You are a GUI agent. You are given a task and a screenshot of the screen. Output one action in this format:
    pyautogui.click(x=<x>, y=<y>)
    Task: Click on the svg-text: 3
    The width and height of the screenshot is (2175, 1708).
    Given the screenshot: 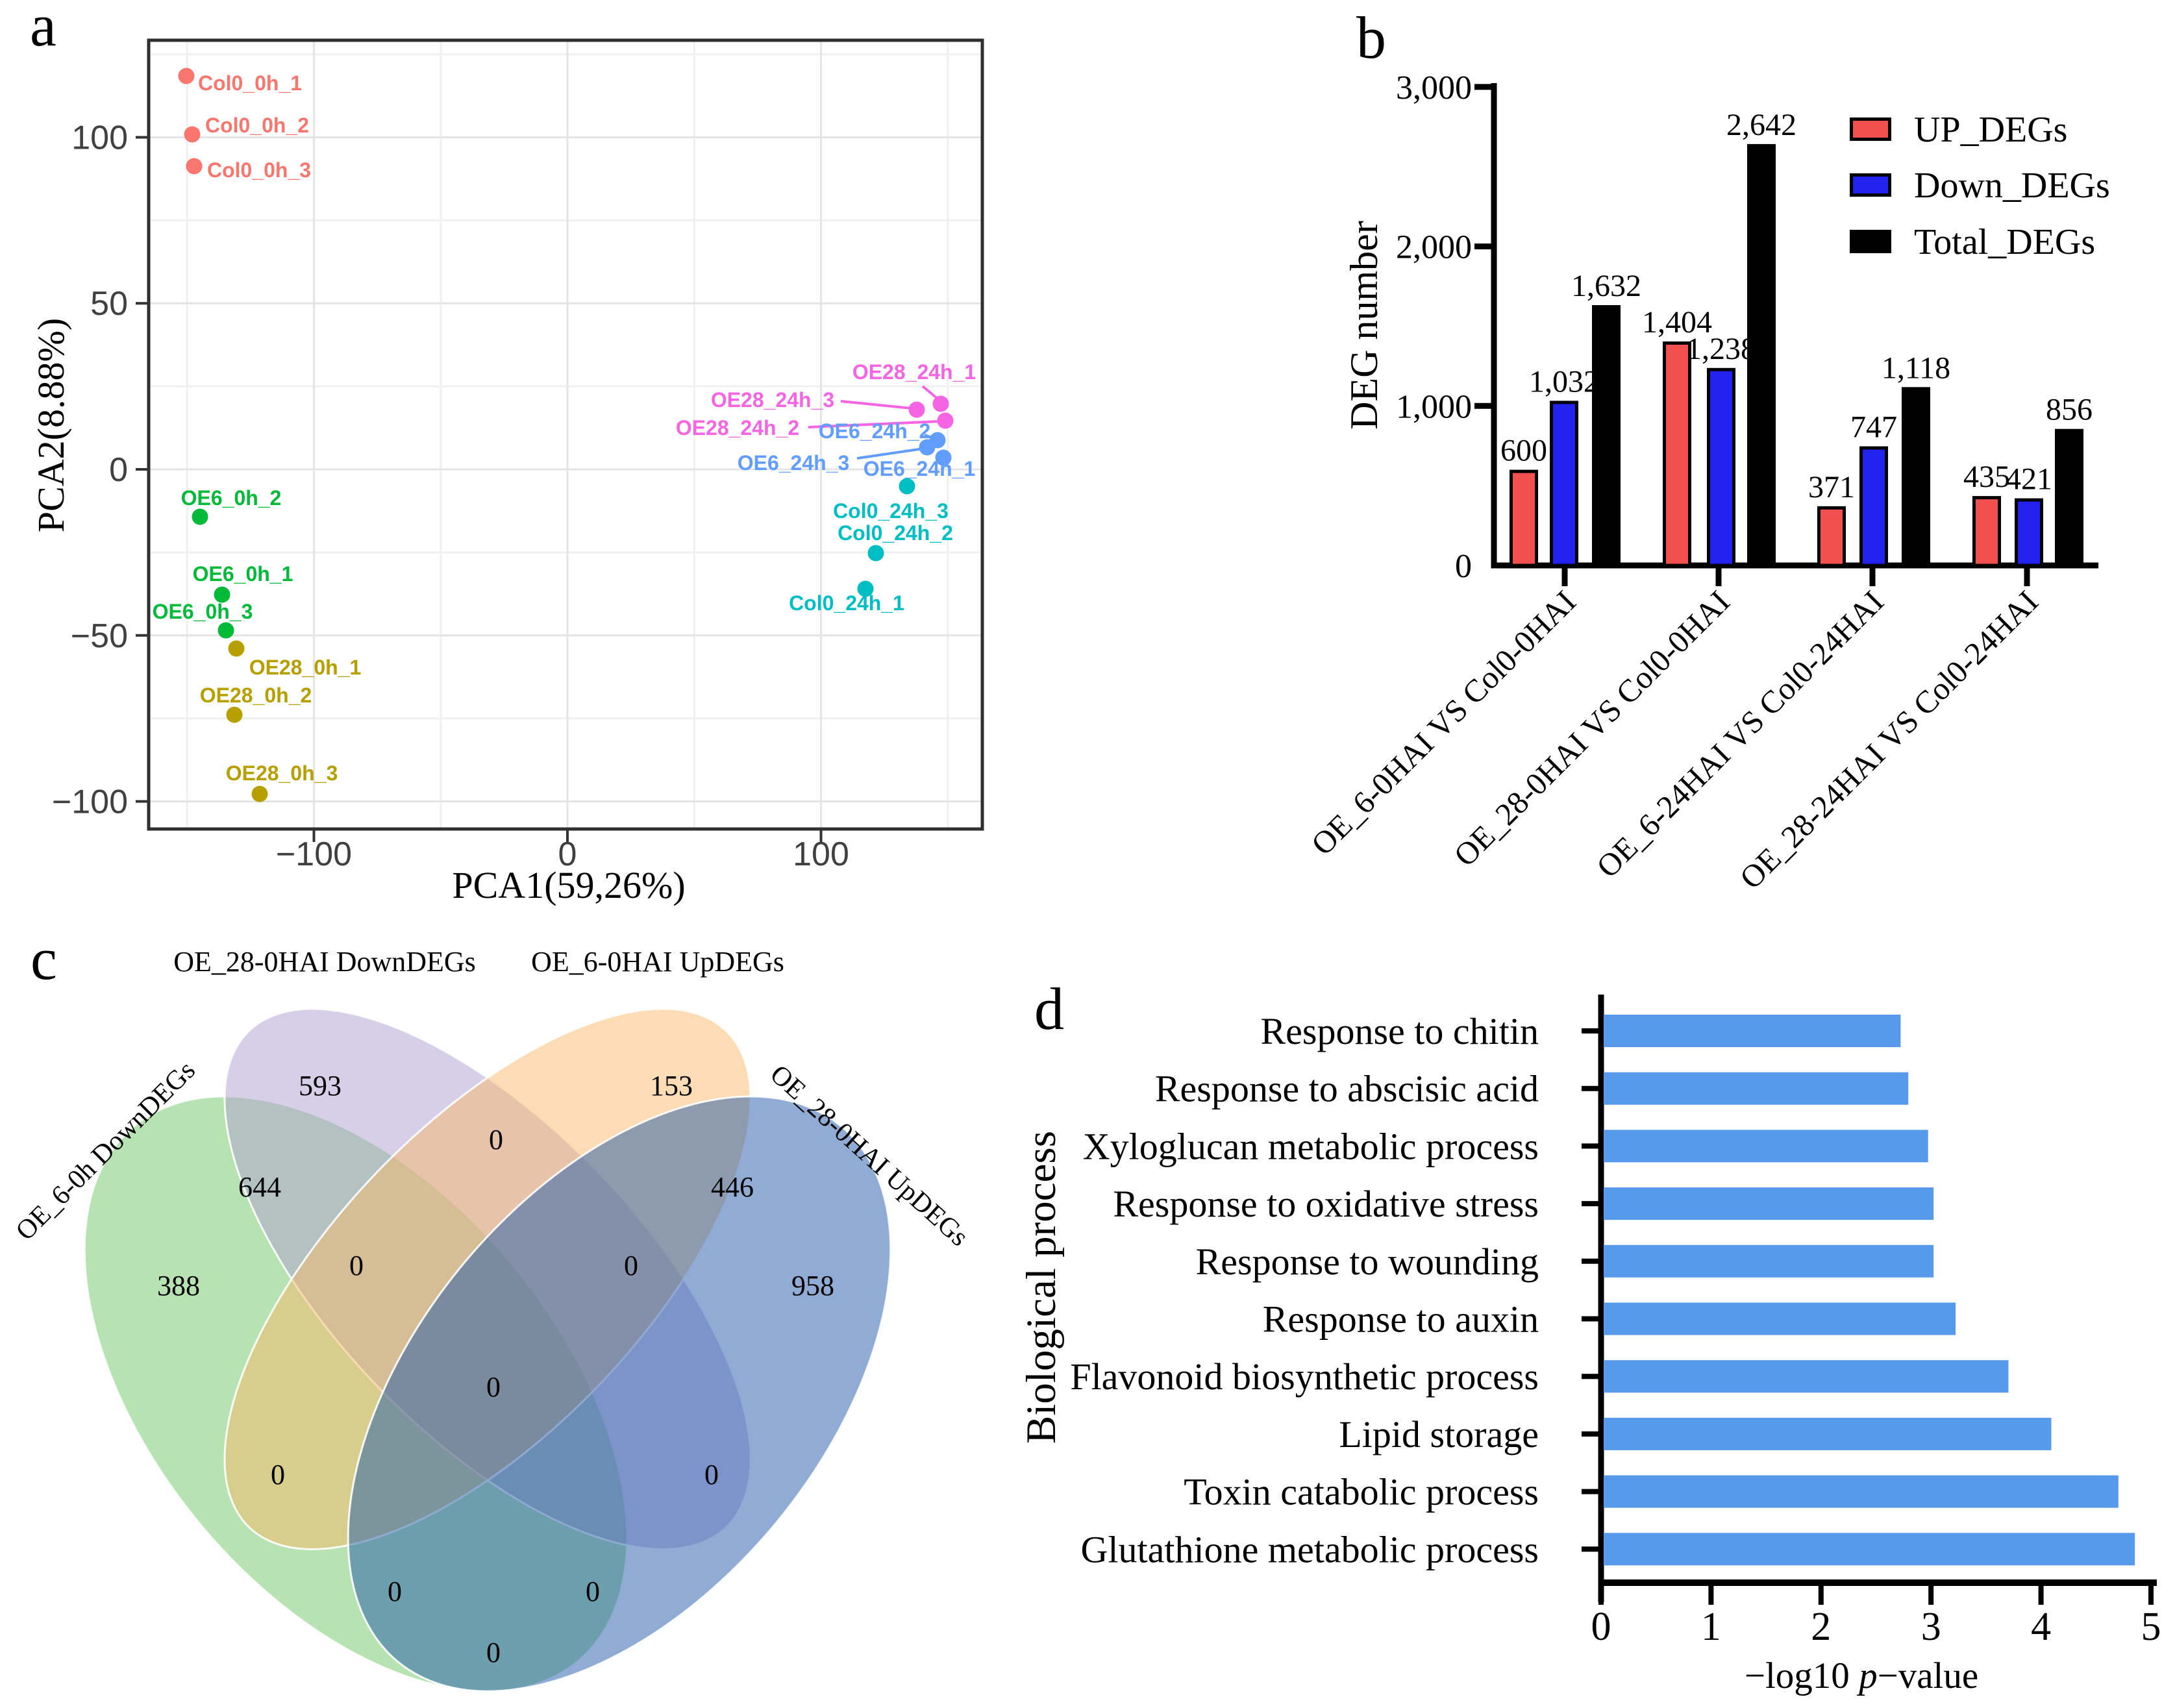 What is the action you would take?
    pyautogui.click(x=1931, y=1627)
    